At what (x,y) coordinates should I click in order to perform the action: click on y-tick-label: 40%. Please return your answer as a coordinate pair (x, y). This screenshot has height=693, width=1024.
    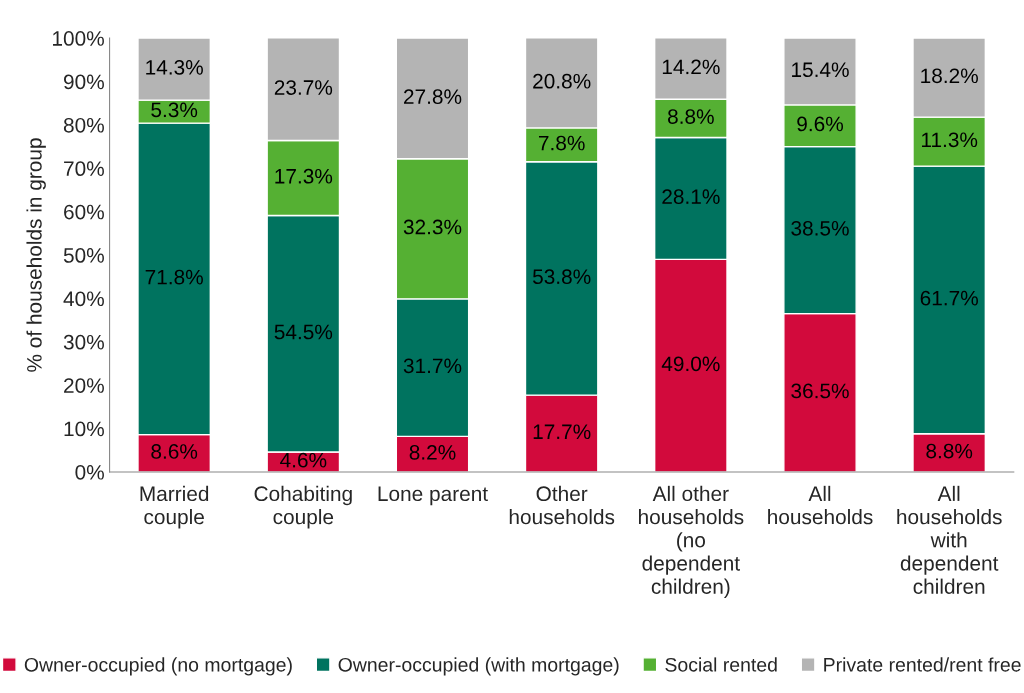
    Looking at the image, I should click on (83, 299).